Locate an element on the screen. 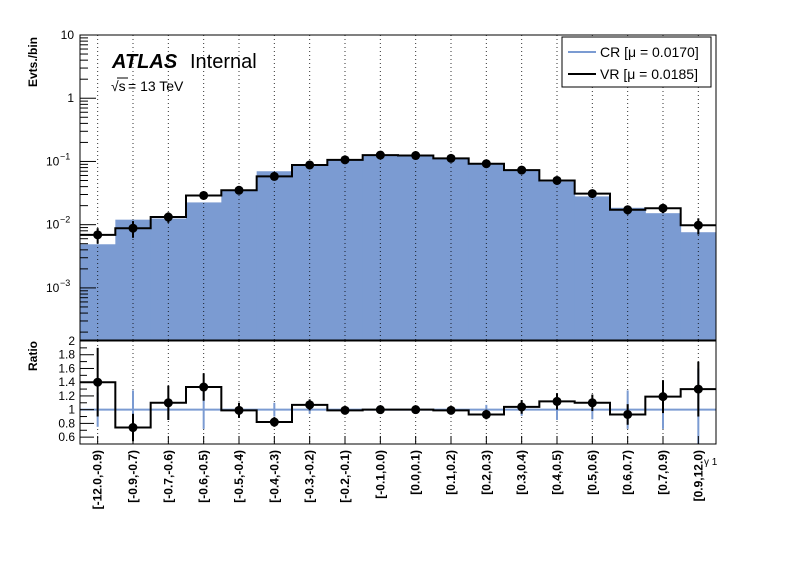 Image resolution: width=796 pixels, height=572 pixels. y-tick-exponent: −2 is located at coordinates (65, 220).